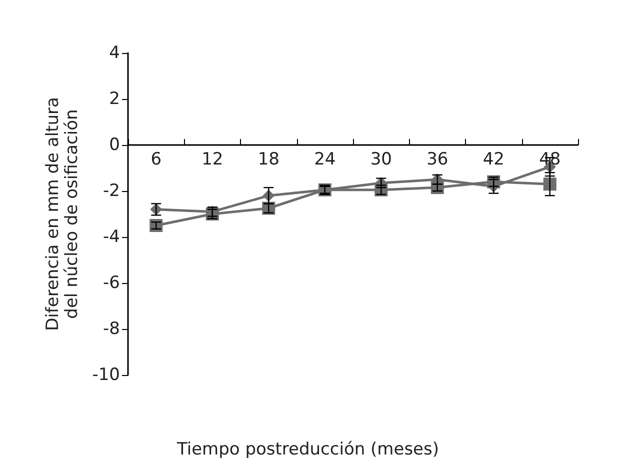 The width and height of the screenshot is (617, 470). What do you see at coordinates (114, 145) in the screenshot?
I see `y-tick-label: 0` at bounding box center [114, 145].